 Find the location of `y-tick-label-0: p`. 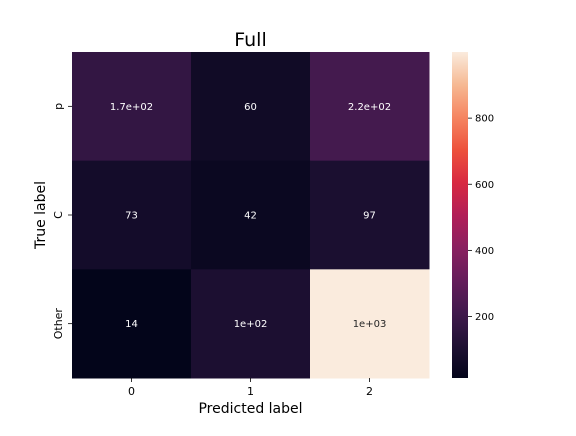

y-tick-label-0: p is located at coordinates (58, 106).